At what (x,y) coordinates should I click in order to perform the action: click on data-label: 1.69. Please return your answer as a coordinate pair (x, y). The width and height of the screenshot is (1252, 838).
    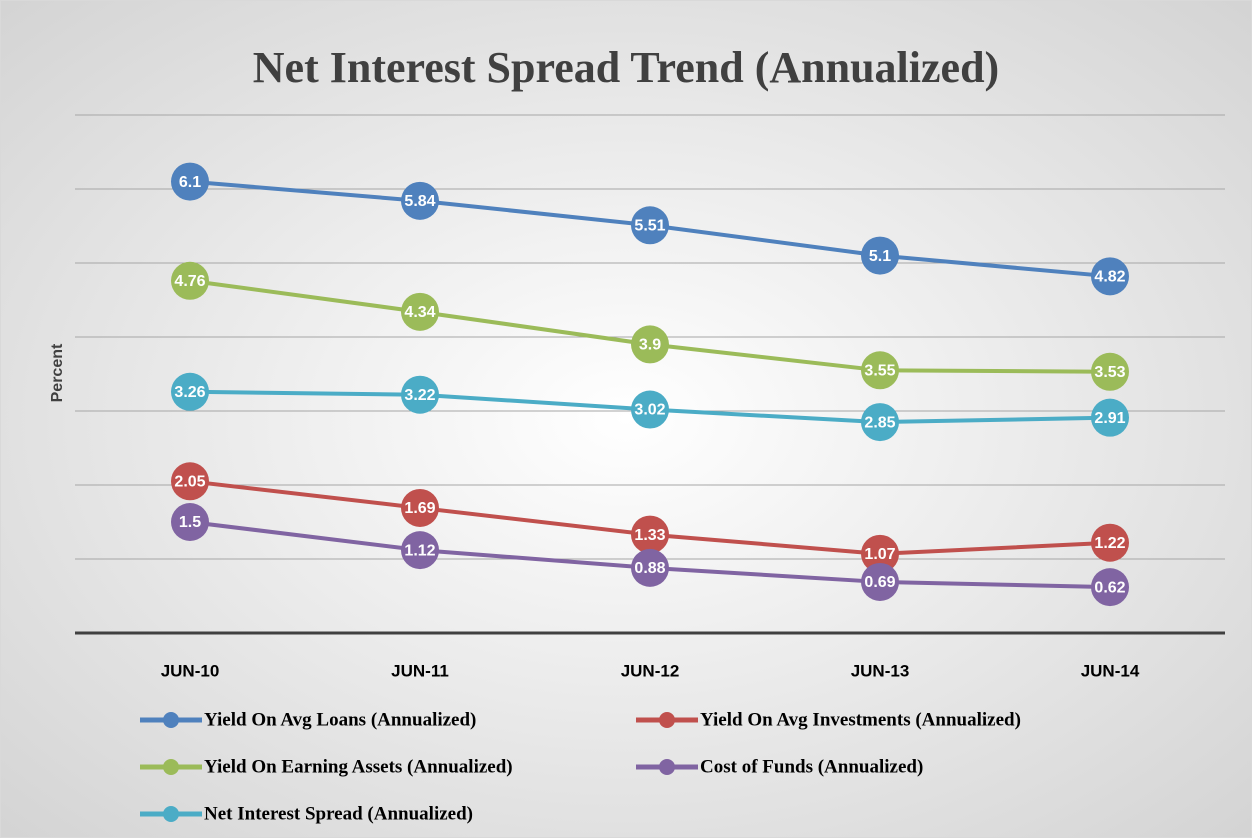
    Looking at the image, I should click on (419, 508).